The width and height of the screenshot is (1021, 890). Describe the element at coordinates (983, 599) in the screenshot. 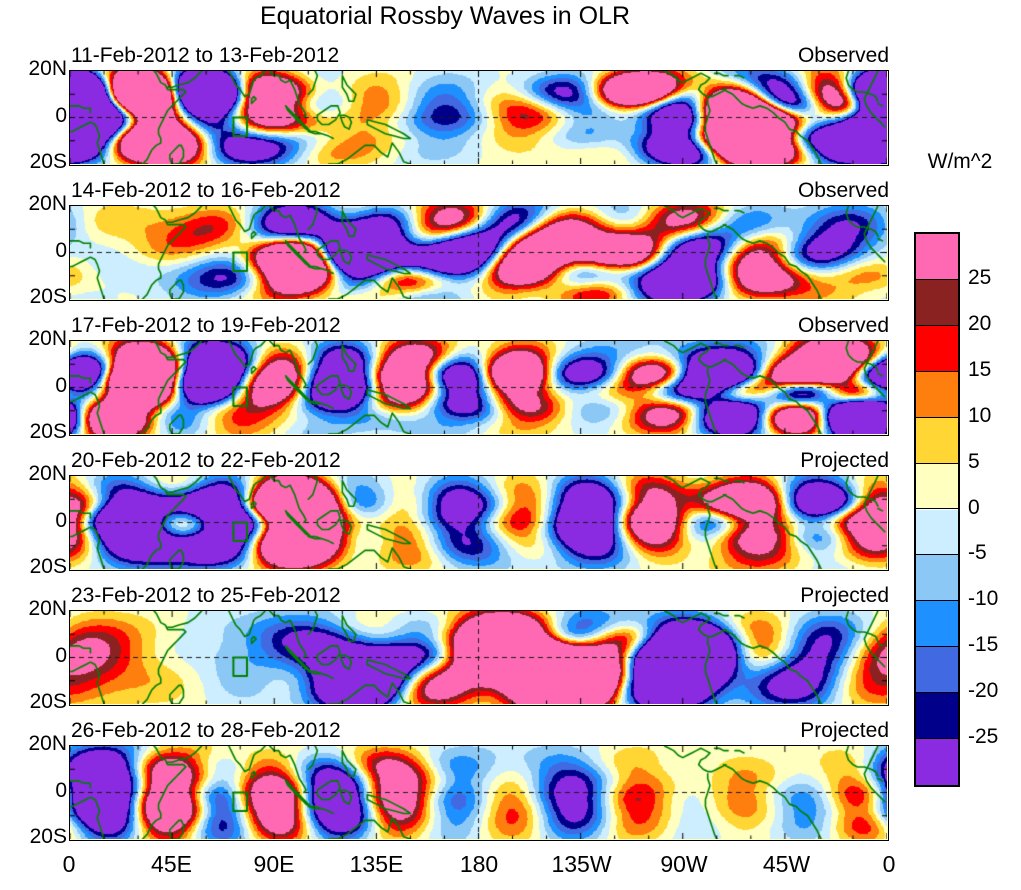

I see `colorbar-tick-label: -10` at that location.